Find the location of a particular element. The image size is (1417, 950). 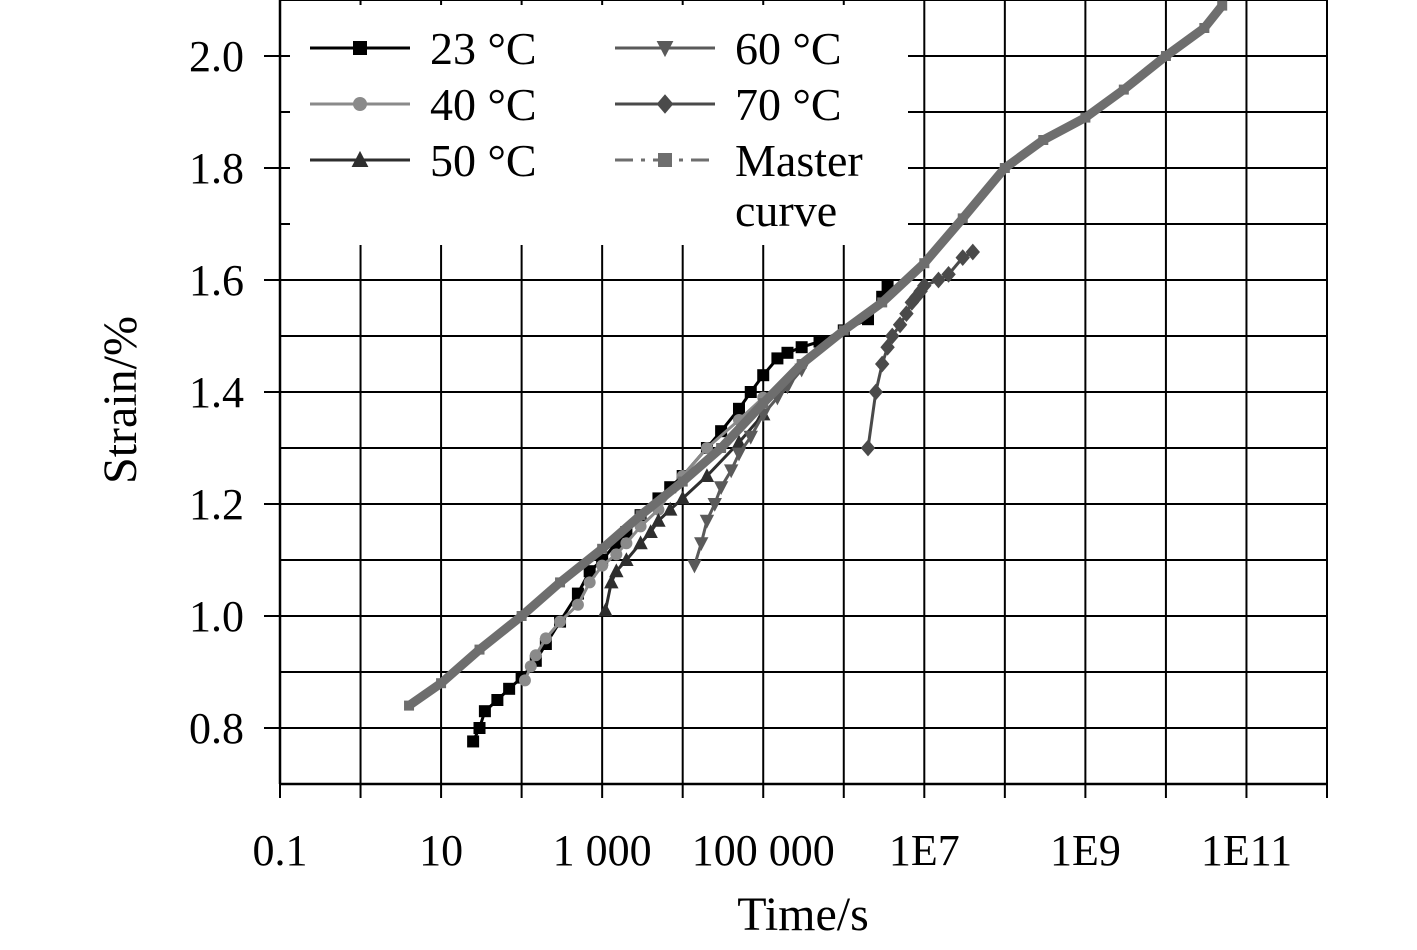

x-tick-label: 1E11 is located at coordinates (1246, 850).